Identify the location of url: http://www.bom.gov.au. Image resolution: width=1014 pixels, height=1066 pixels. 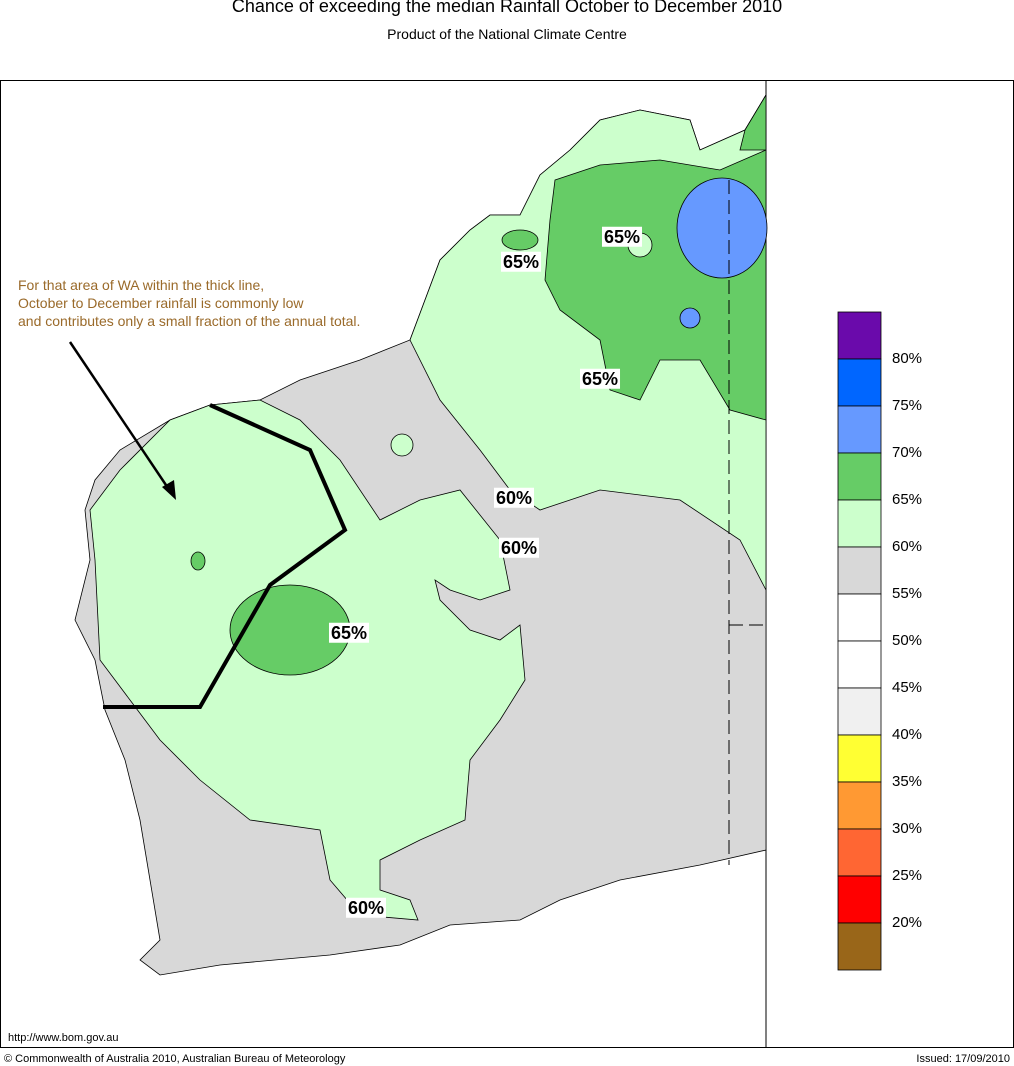
(63, 1038).